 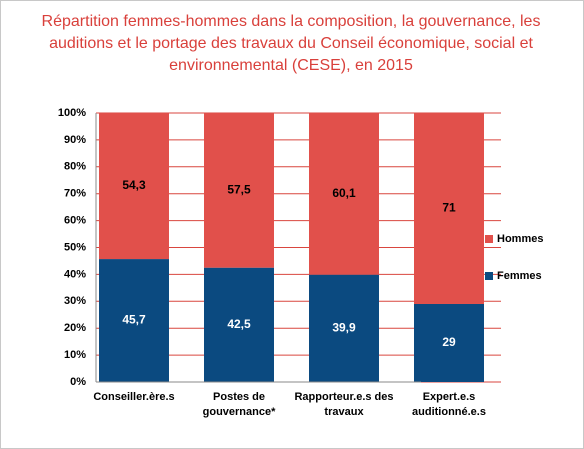 I want to click on data-label: 39,9, so click(x=344, y=328).